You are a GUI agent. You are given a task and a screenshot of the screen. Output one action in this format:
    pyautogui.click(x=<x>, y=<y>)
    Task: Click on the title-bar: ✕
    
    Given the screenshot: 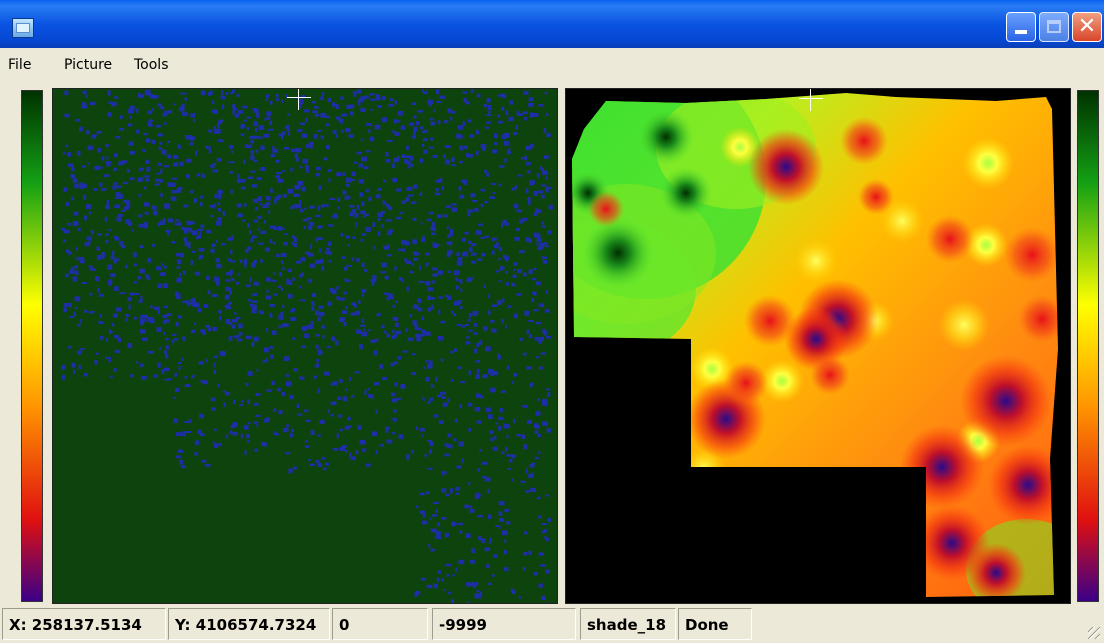 What is the action you would take?
    pyautogui.click(x=552, y=24)
    